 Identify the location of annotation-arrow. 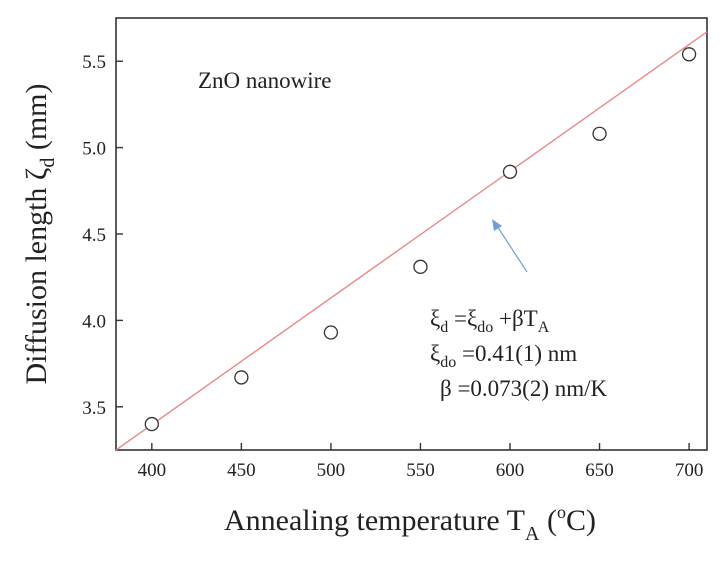
(510, 246).